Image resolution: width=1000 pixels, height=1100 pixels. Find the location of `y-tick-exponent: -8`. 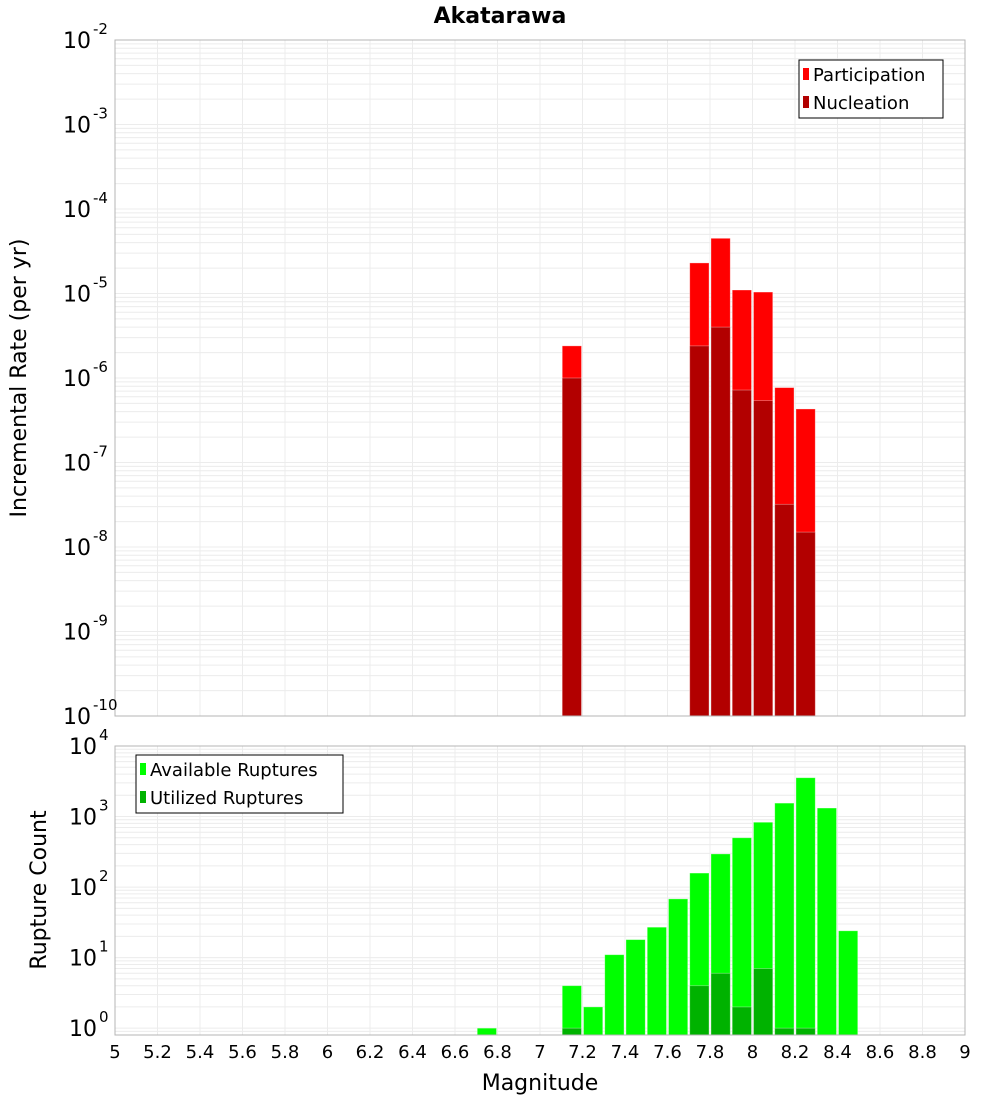

y-tick-exponent: -8 is located at coordinates (100, 536).